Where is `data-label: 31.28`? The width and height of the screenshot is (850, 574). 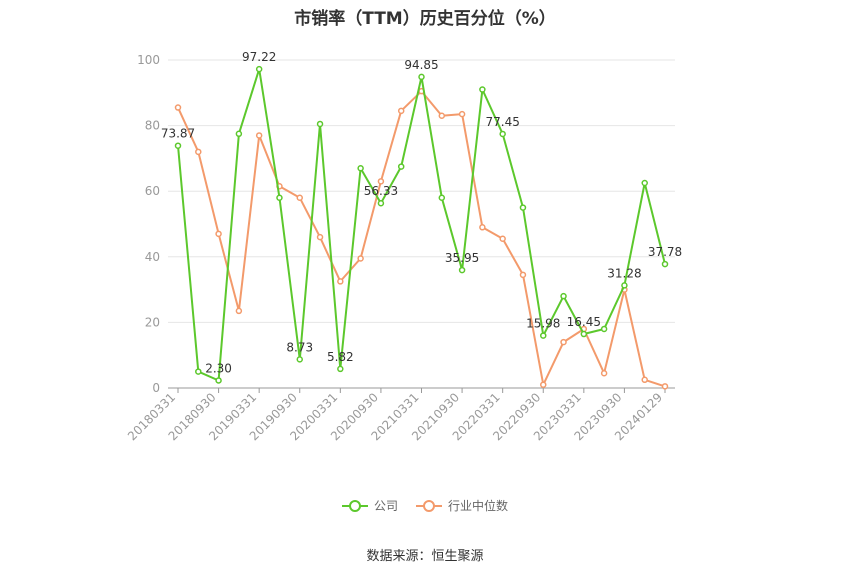 data-label: 31.28 is located at coordinates (624, 273).